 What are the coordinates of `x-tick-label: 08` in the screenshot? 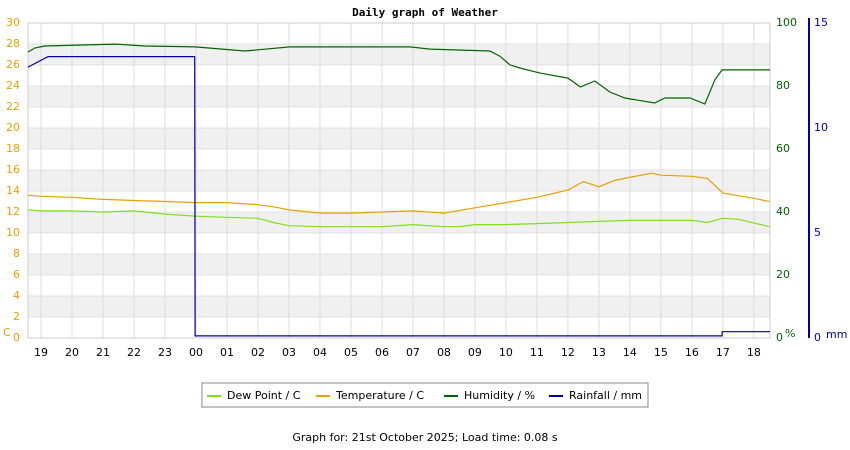 It's located at (444, 352).